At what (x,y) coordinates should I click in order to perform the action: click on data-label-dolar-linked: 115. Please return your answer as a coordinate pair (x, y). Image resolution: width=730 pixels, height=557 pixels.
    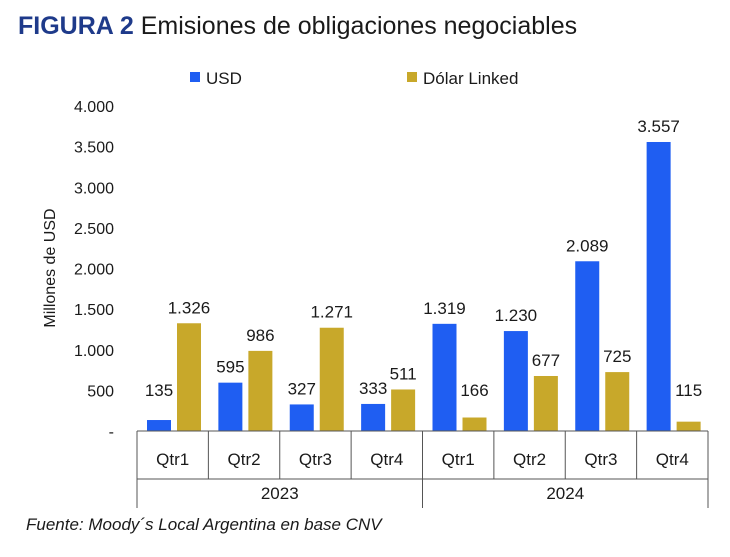
    Looking at the image, I should click on (688, 390).